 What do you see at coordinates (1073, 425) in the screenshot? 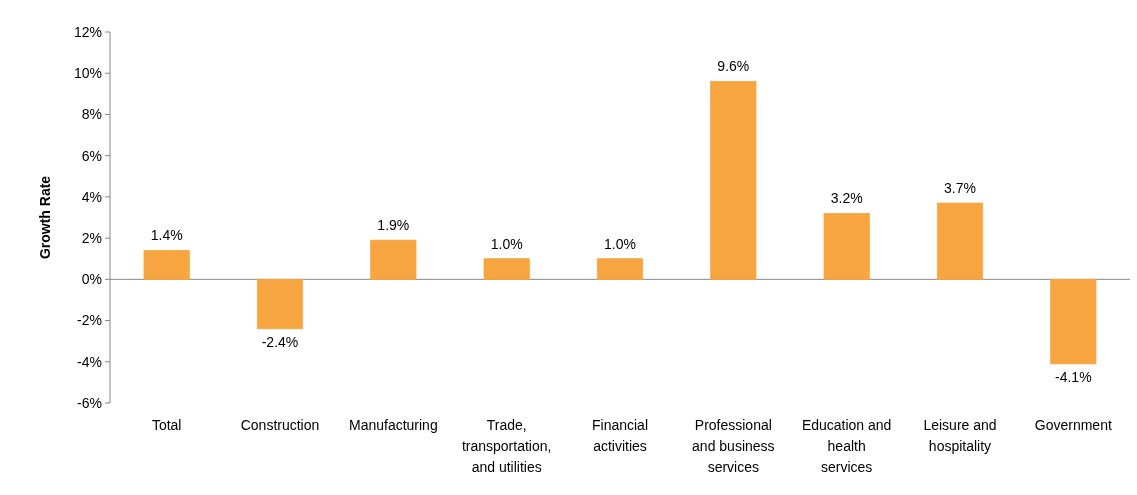
I see `x-tick-label: Government` at bounding box center [1073, 425].